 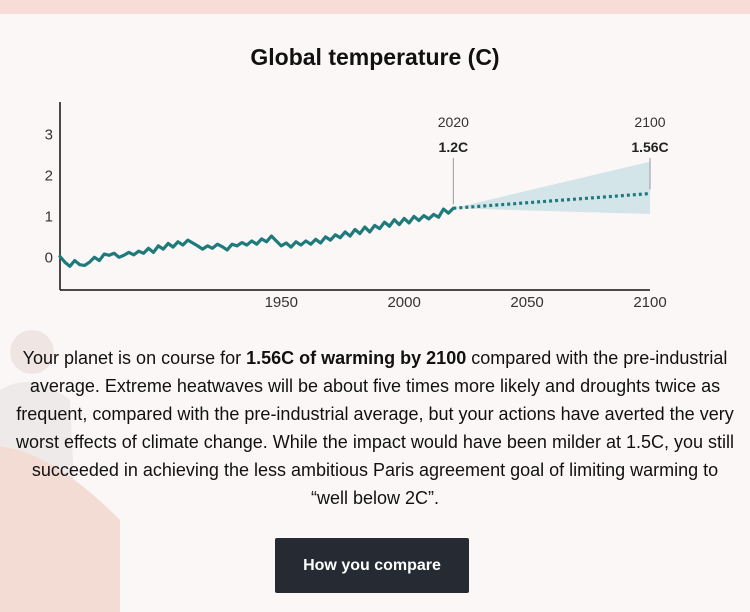 I want to click on y-tick-label: 1, so click(x=49, y=216).